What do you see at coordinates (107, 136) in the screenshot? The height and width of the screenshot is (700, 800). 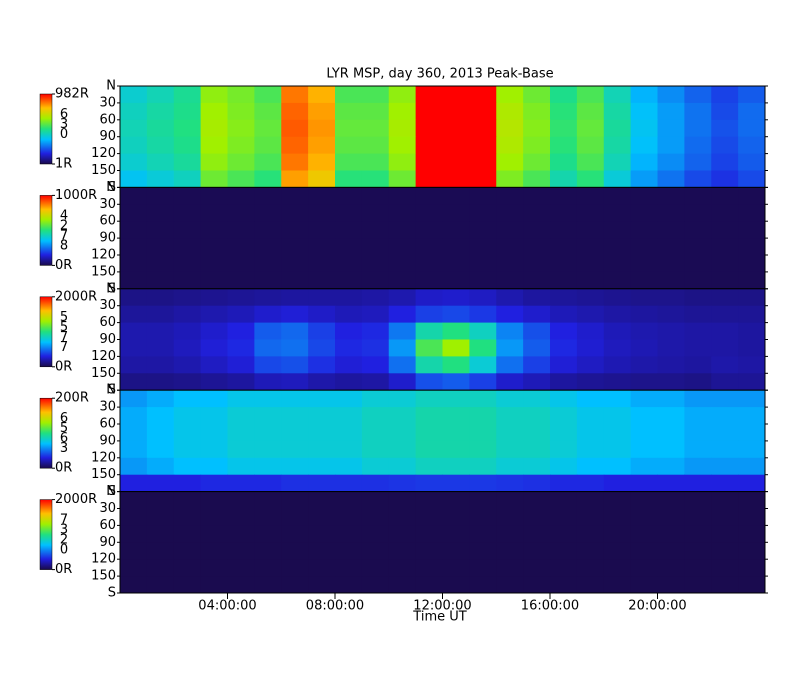 I see `y-tick-label: 90` at bounding box center [107, 136].